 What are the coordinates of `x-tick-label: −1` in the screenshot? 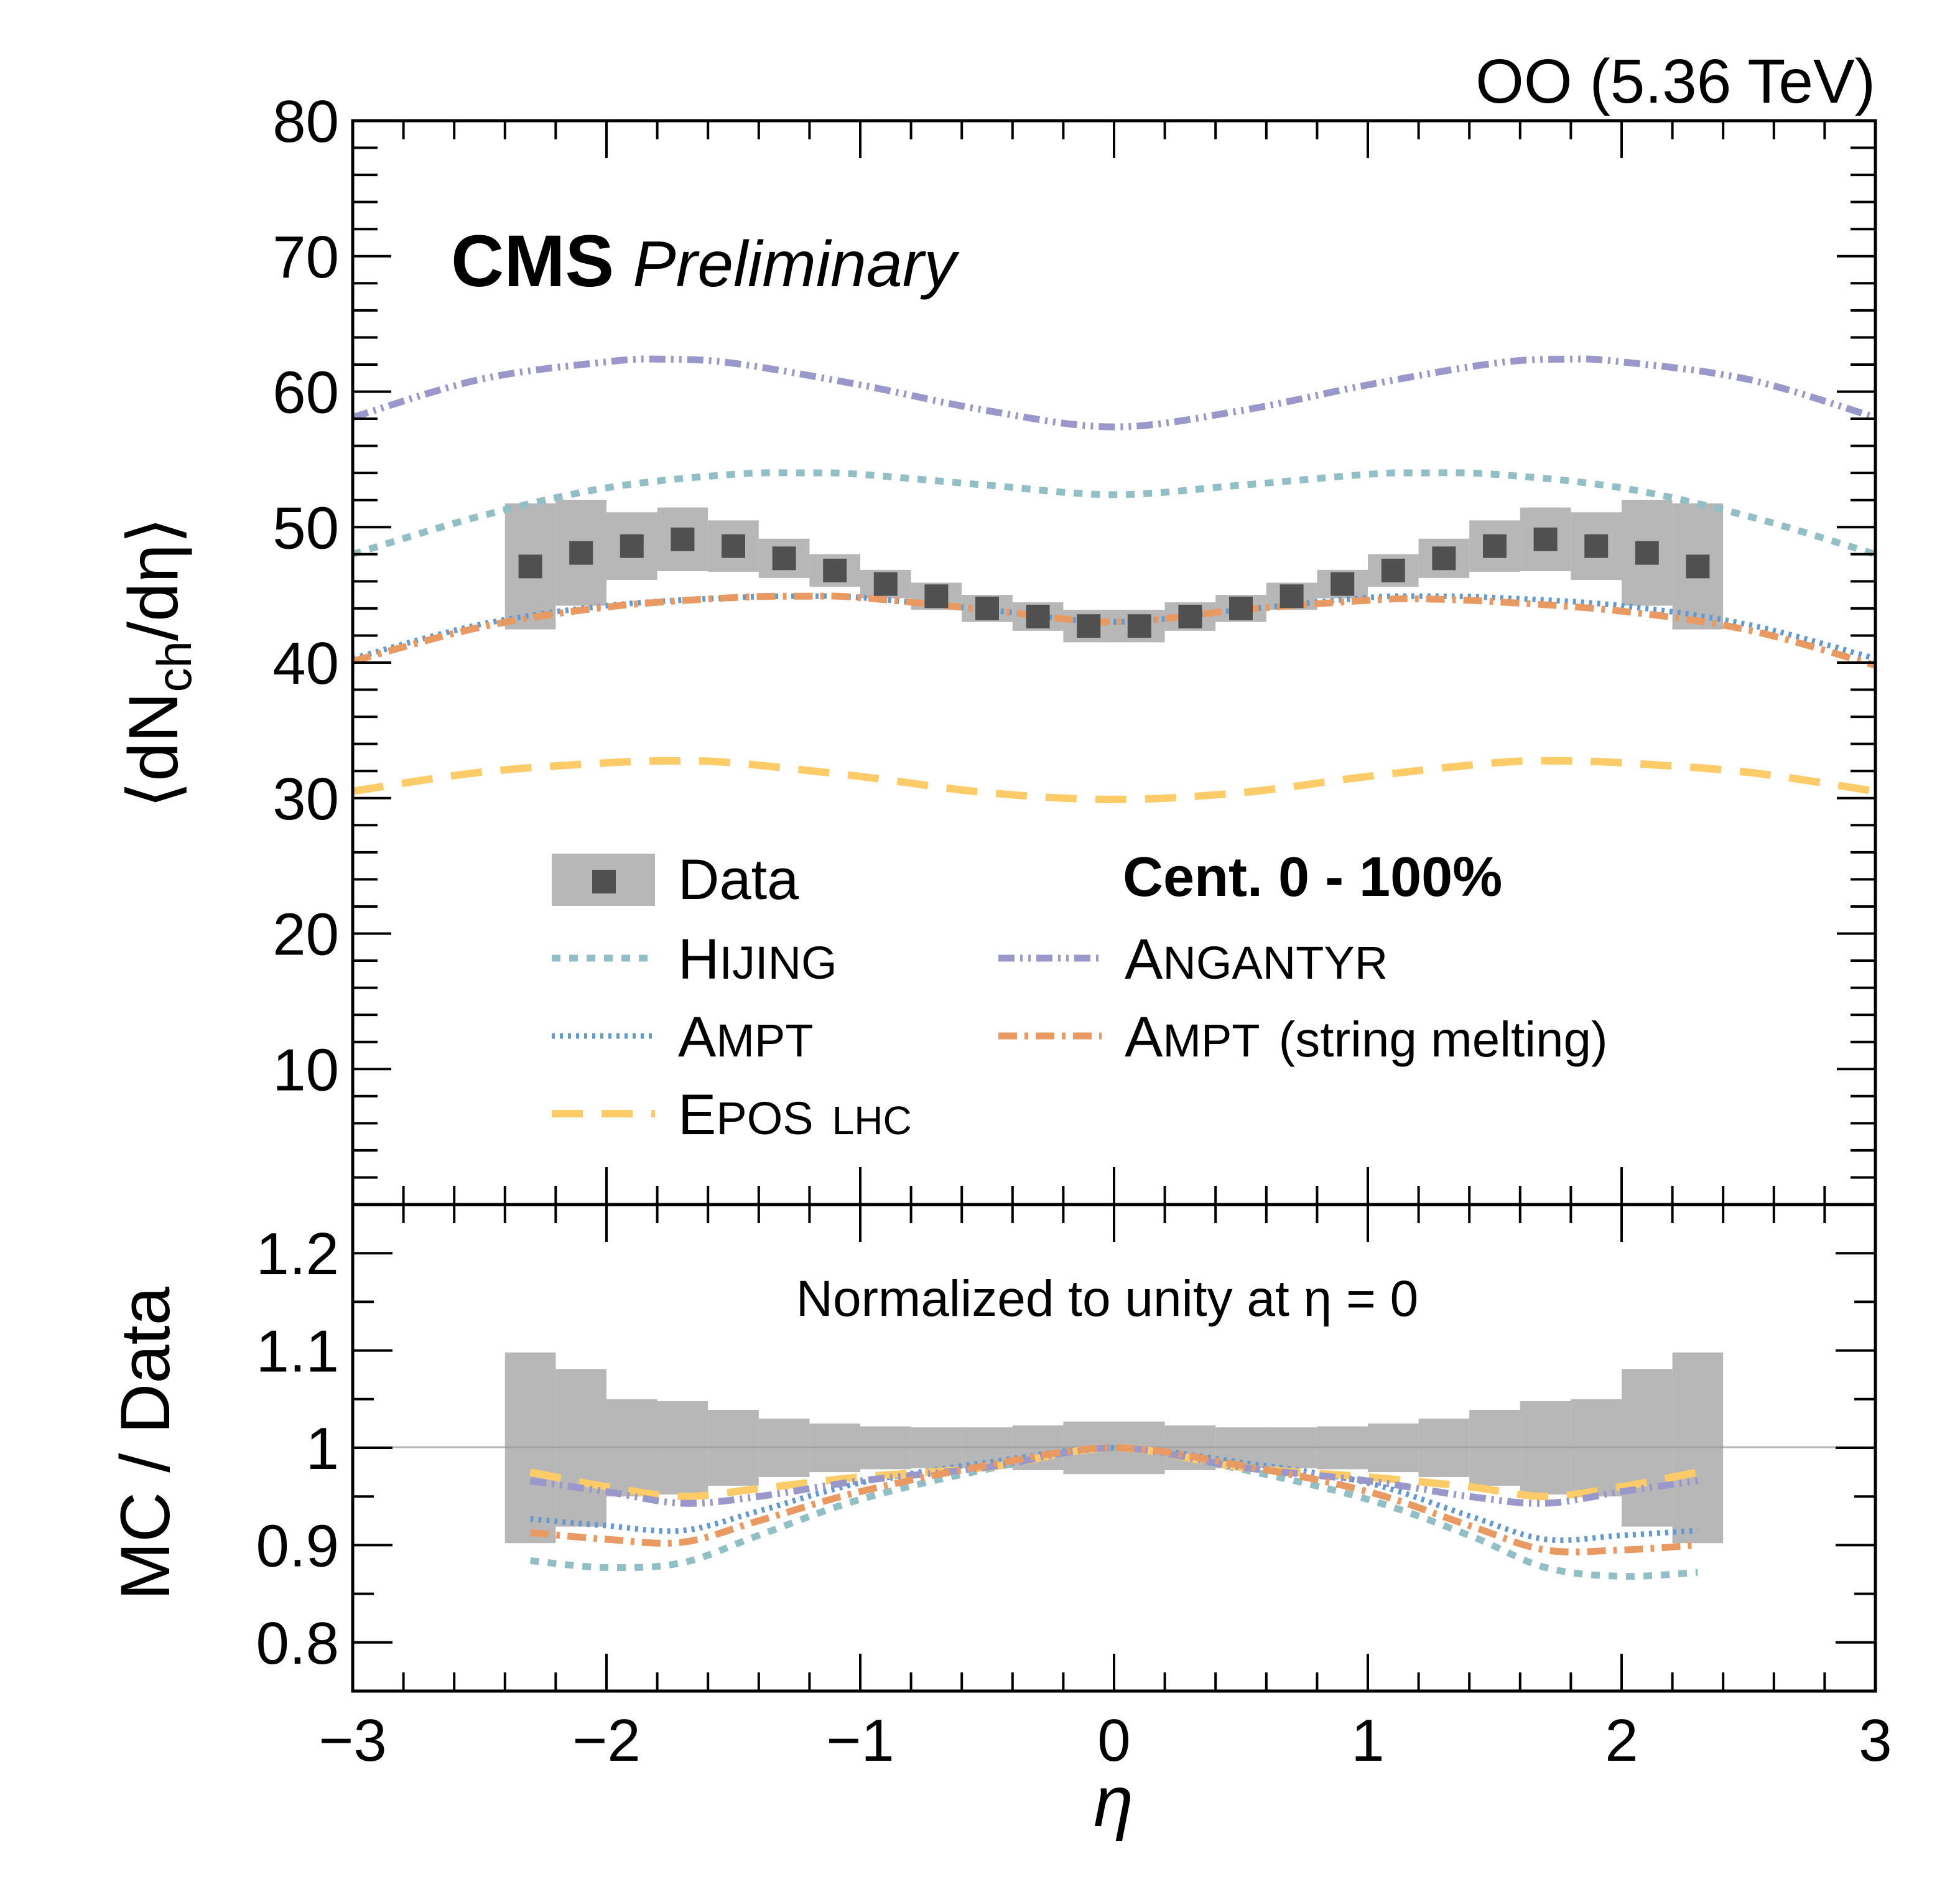 It's located at (860, 1740).